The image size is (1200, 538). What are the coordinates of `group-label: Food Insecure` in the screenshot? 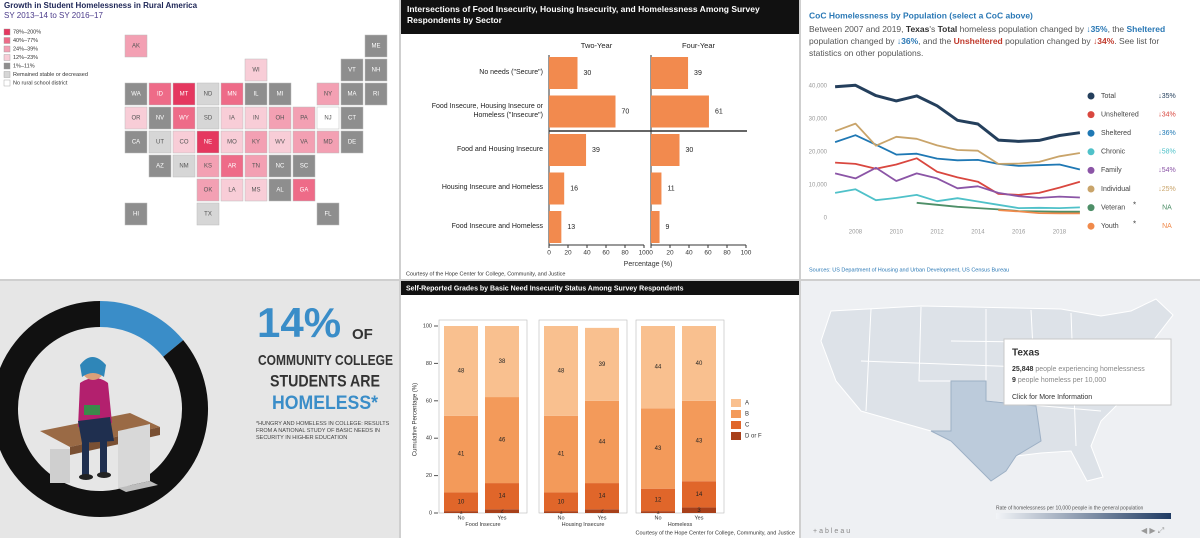 It's located at (483, 525).